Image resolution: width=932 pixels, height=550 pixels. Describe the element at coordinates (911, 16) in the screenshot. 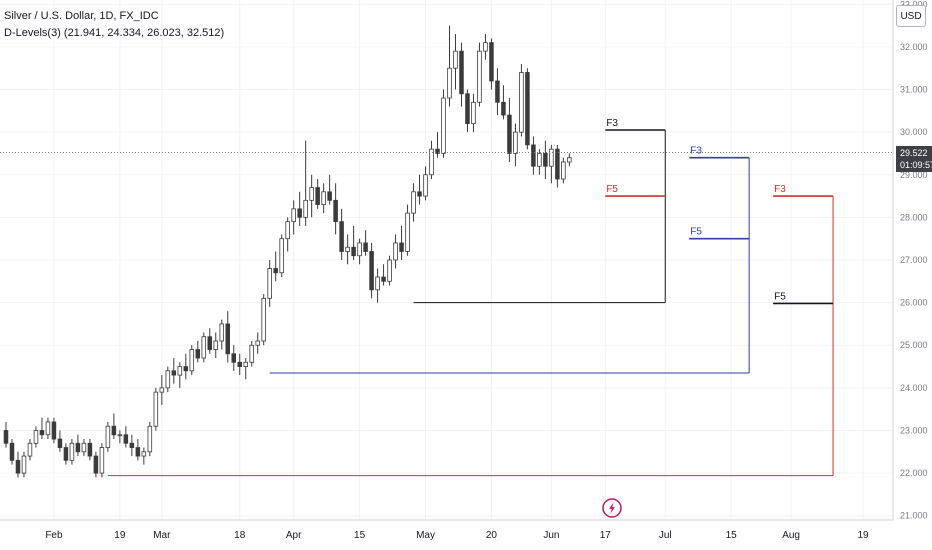

I see `currency-button: USD` at that location.